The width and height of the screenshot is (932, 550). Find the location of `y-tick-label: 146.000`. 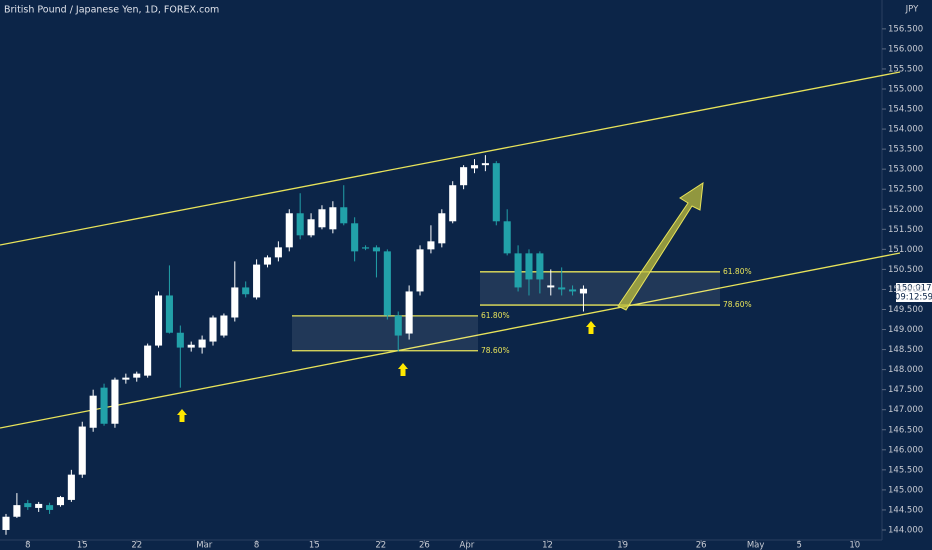

y-tick-label: 146.000 is located at coordinates (905, 450).